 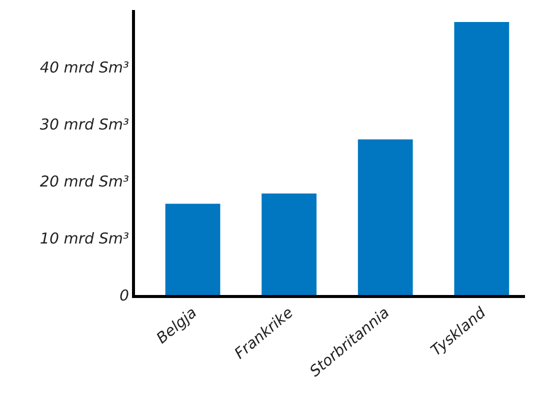 I want to click on y-tick-label: 10 mrd Sm³, so click(x=84, y=238).